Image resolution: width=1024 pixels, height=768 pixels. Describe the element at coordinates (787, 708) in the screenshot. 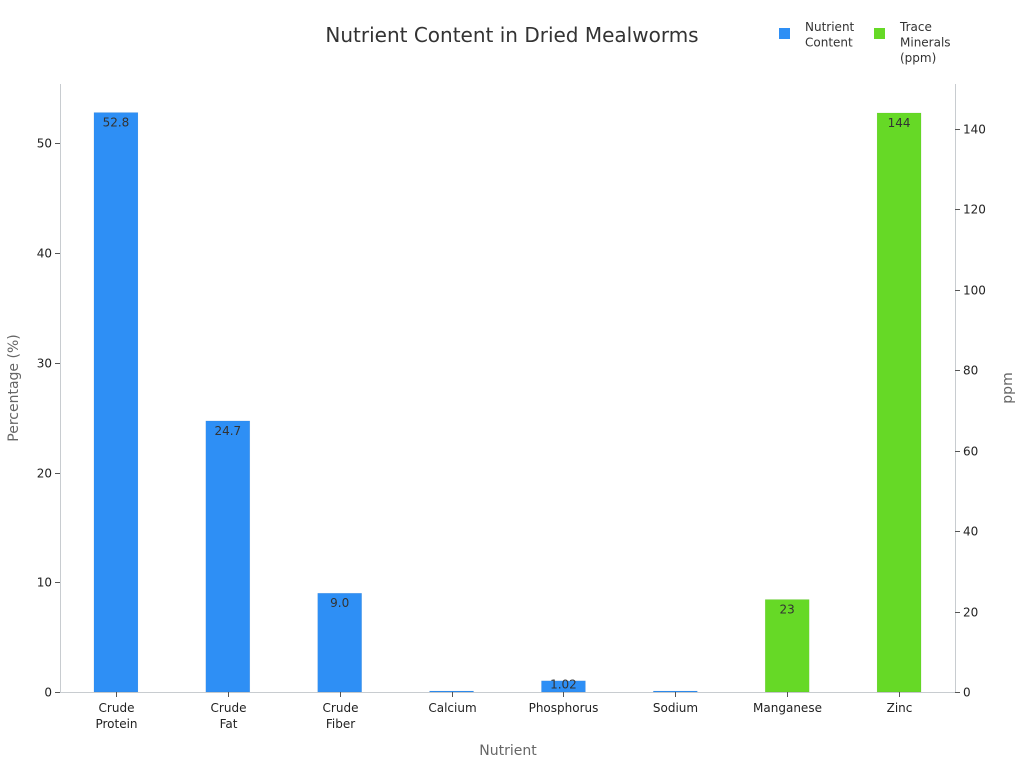

I see `x-tick-label: Manganese` at that location.